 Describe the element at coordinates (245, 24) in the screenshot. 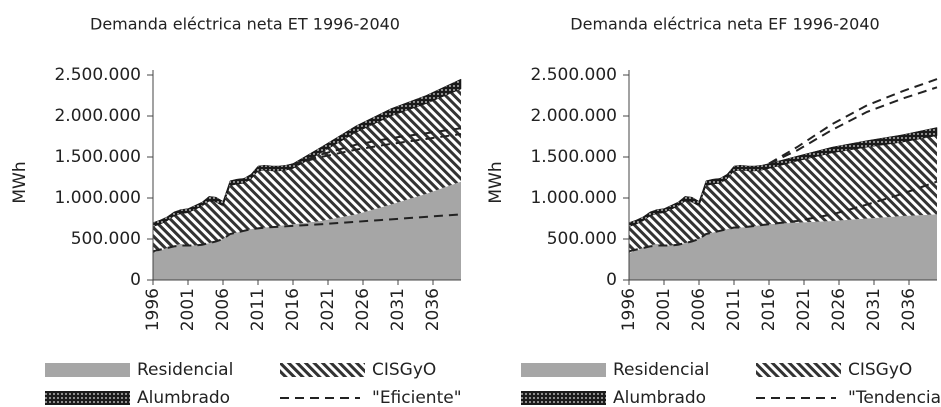

I see `chart-title: Demanda eléctrica neta ET 1996-2040` at that location.